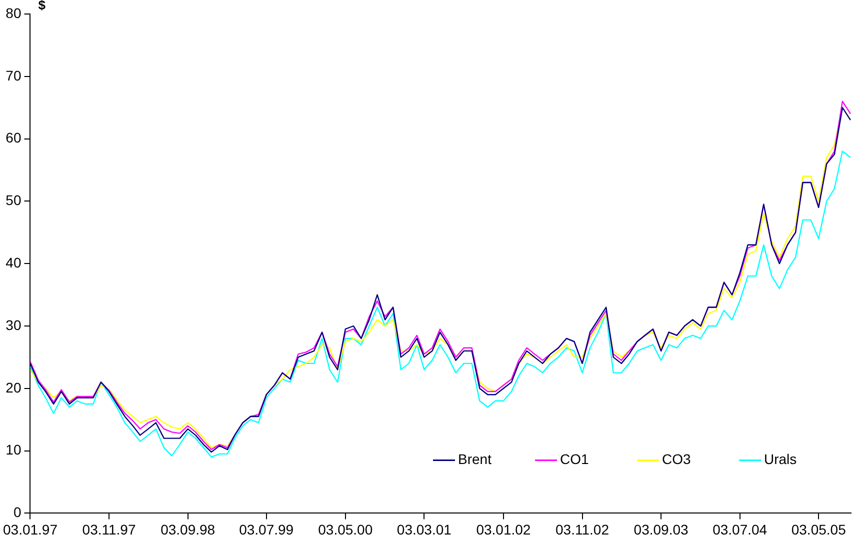 This screenshot has width=853, height=542. What do you see at coordinates (475, 459) in the screenshot?
I see `legend-label: Brent` at bounding box center [475, 459].